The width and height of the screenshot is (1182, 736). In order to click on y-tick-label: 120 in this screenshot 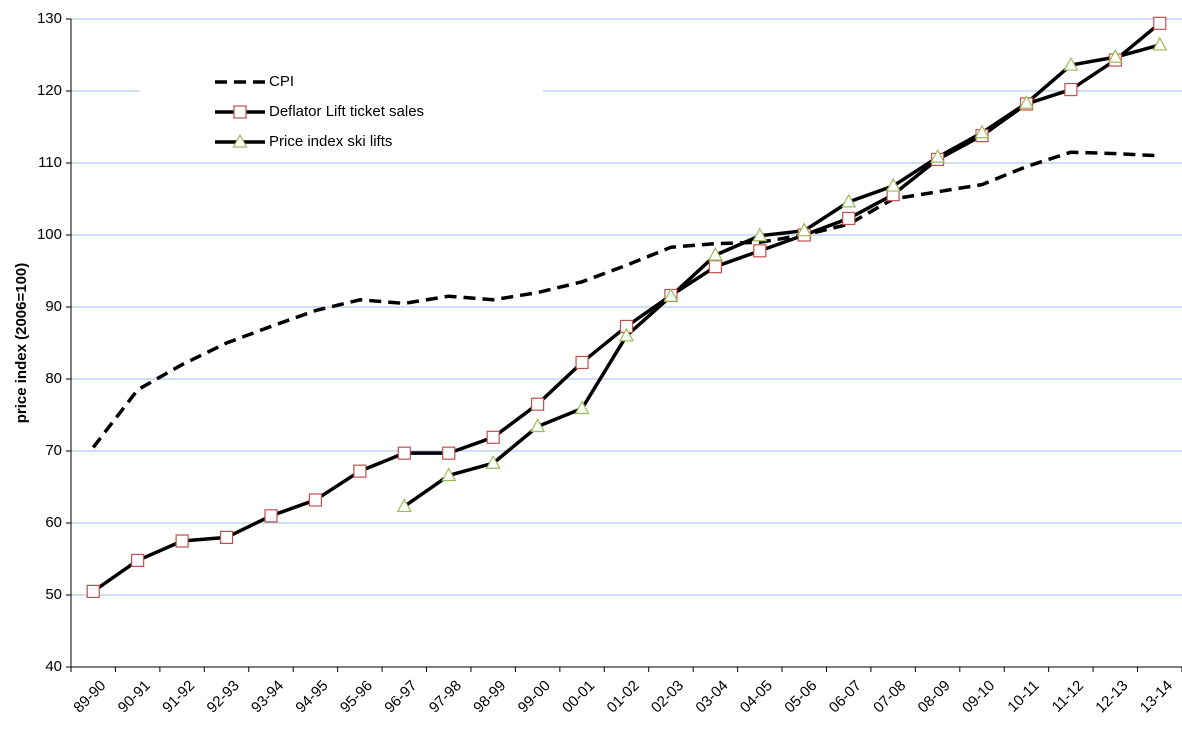, I will do `click(49, 90)`.